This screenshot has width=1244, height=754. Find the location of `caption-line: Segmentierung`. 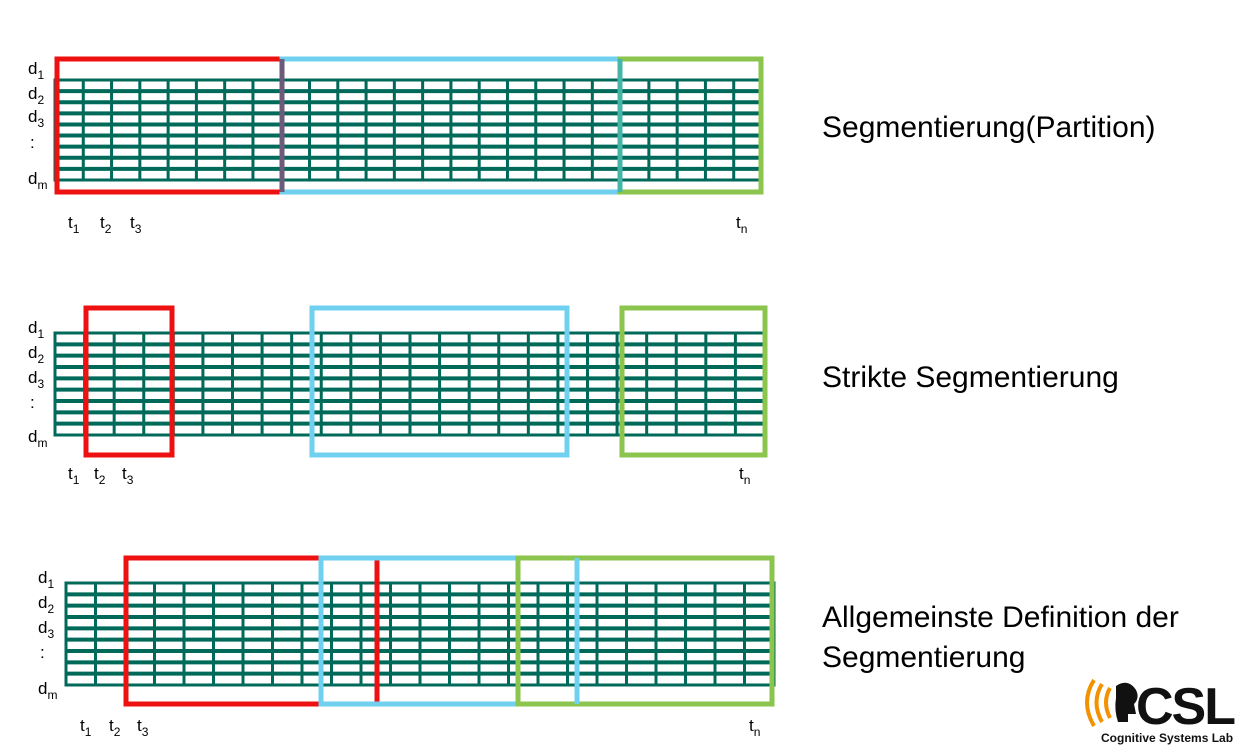

caption-line: Segmentierung is located at coordinates (924, 657).